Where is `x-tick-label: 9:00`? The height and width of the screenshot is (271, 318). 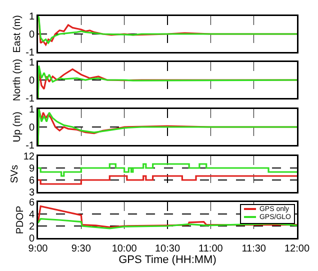
x-tick-label: 9:00 is located at coordinates (38, 249).